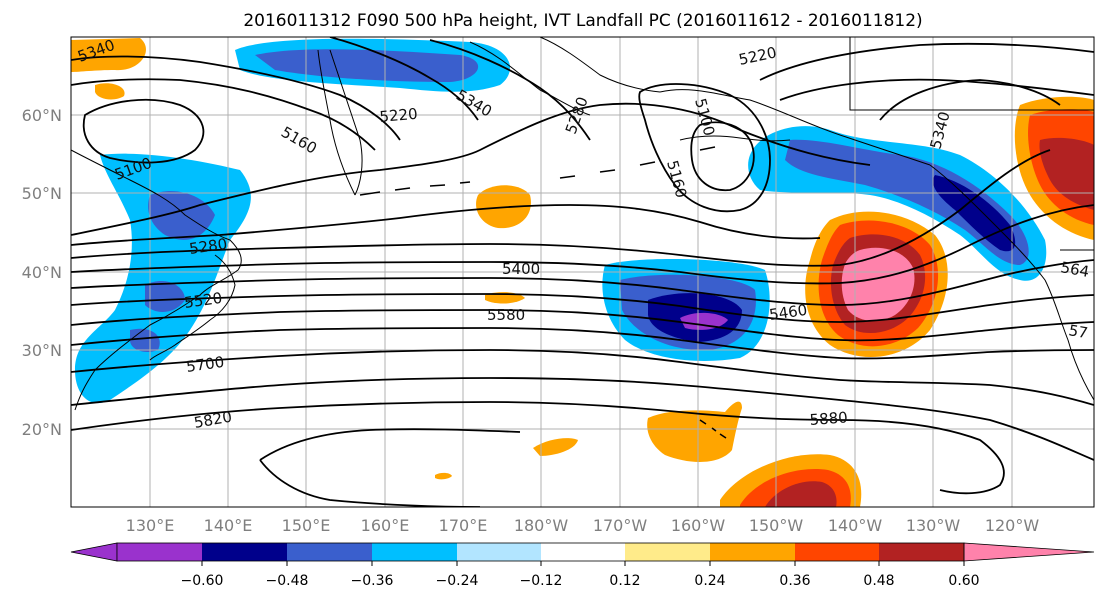  I want to click on colorbar-tick-label: −0.36, so click(372, 581).